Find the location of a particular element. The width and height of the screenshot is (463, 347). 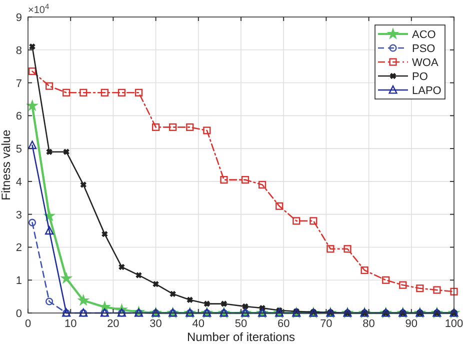

x-tick-label: 10 is located at coordinates (70, 324).